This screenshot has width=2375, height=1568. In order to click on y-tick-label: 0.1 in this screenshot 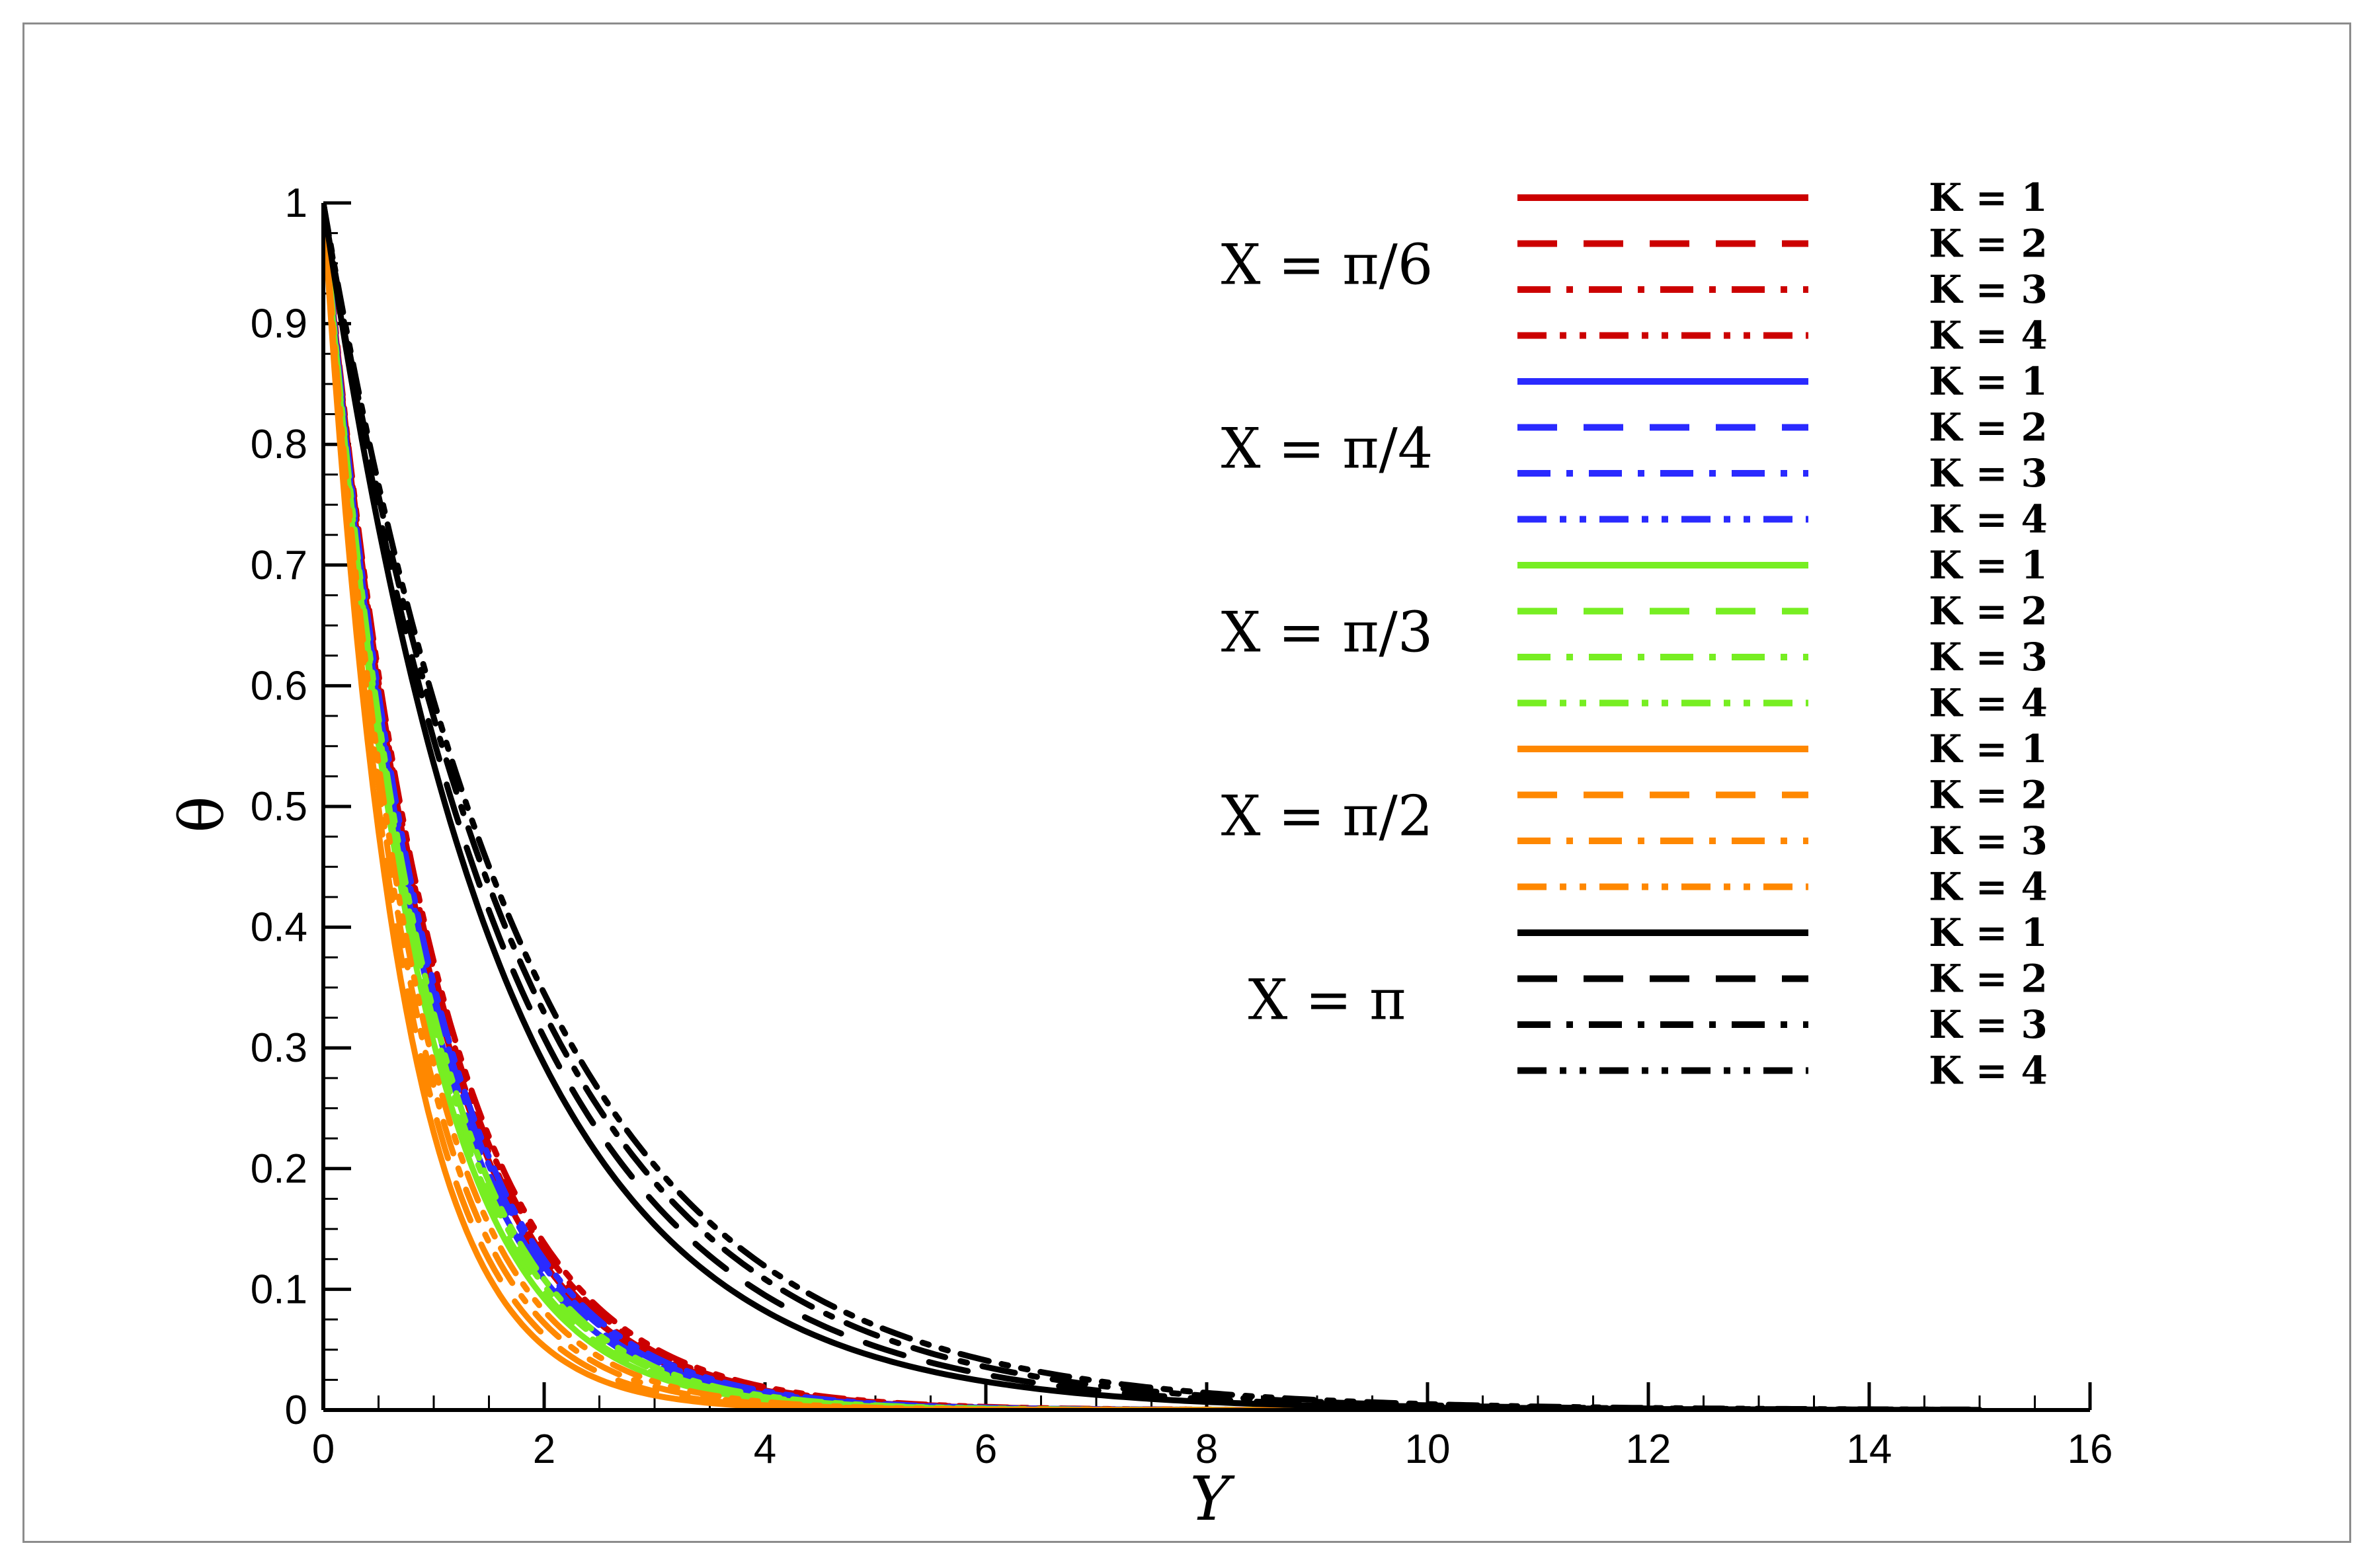, I will do `click(279, 1289)`.